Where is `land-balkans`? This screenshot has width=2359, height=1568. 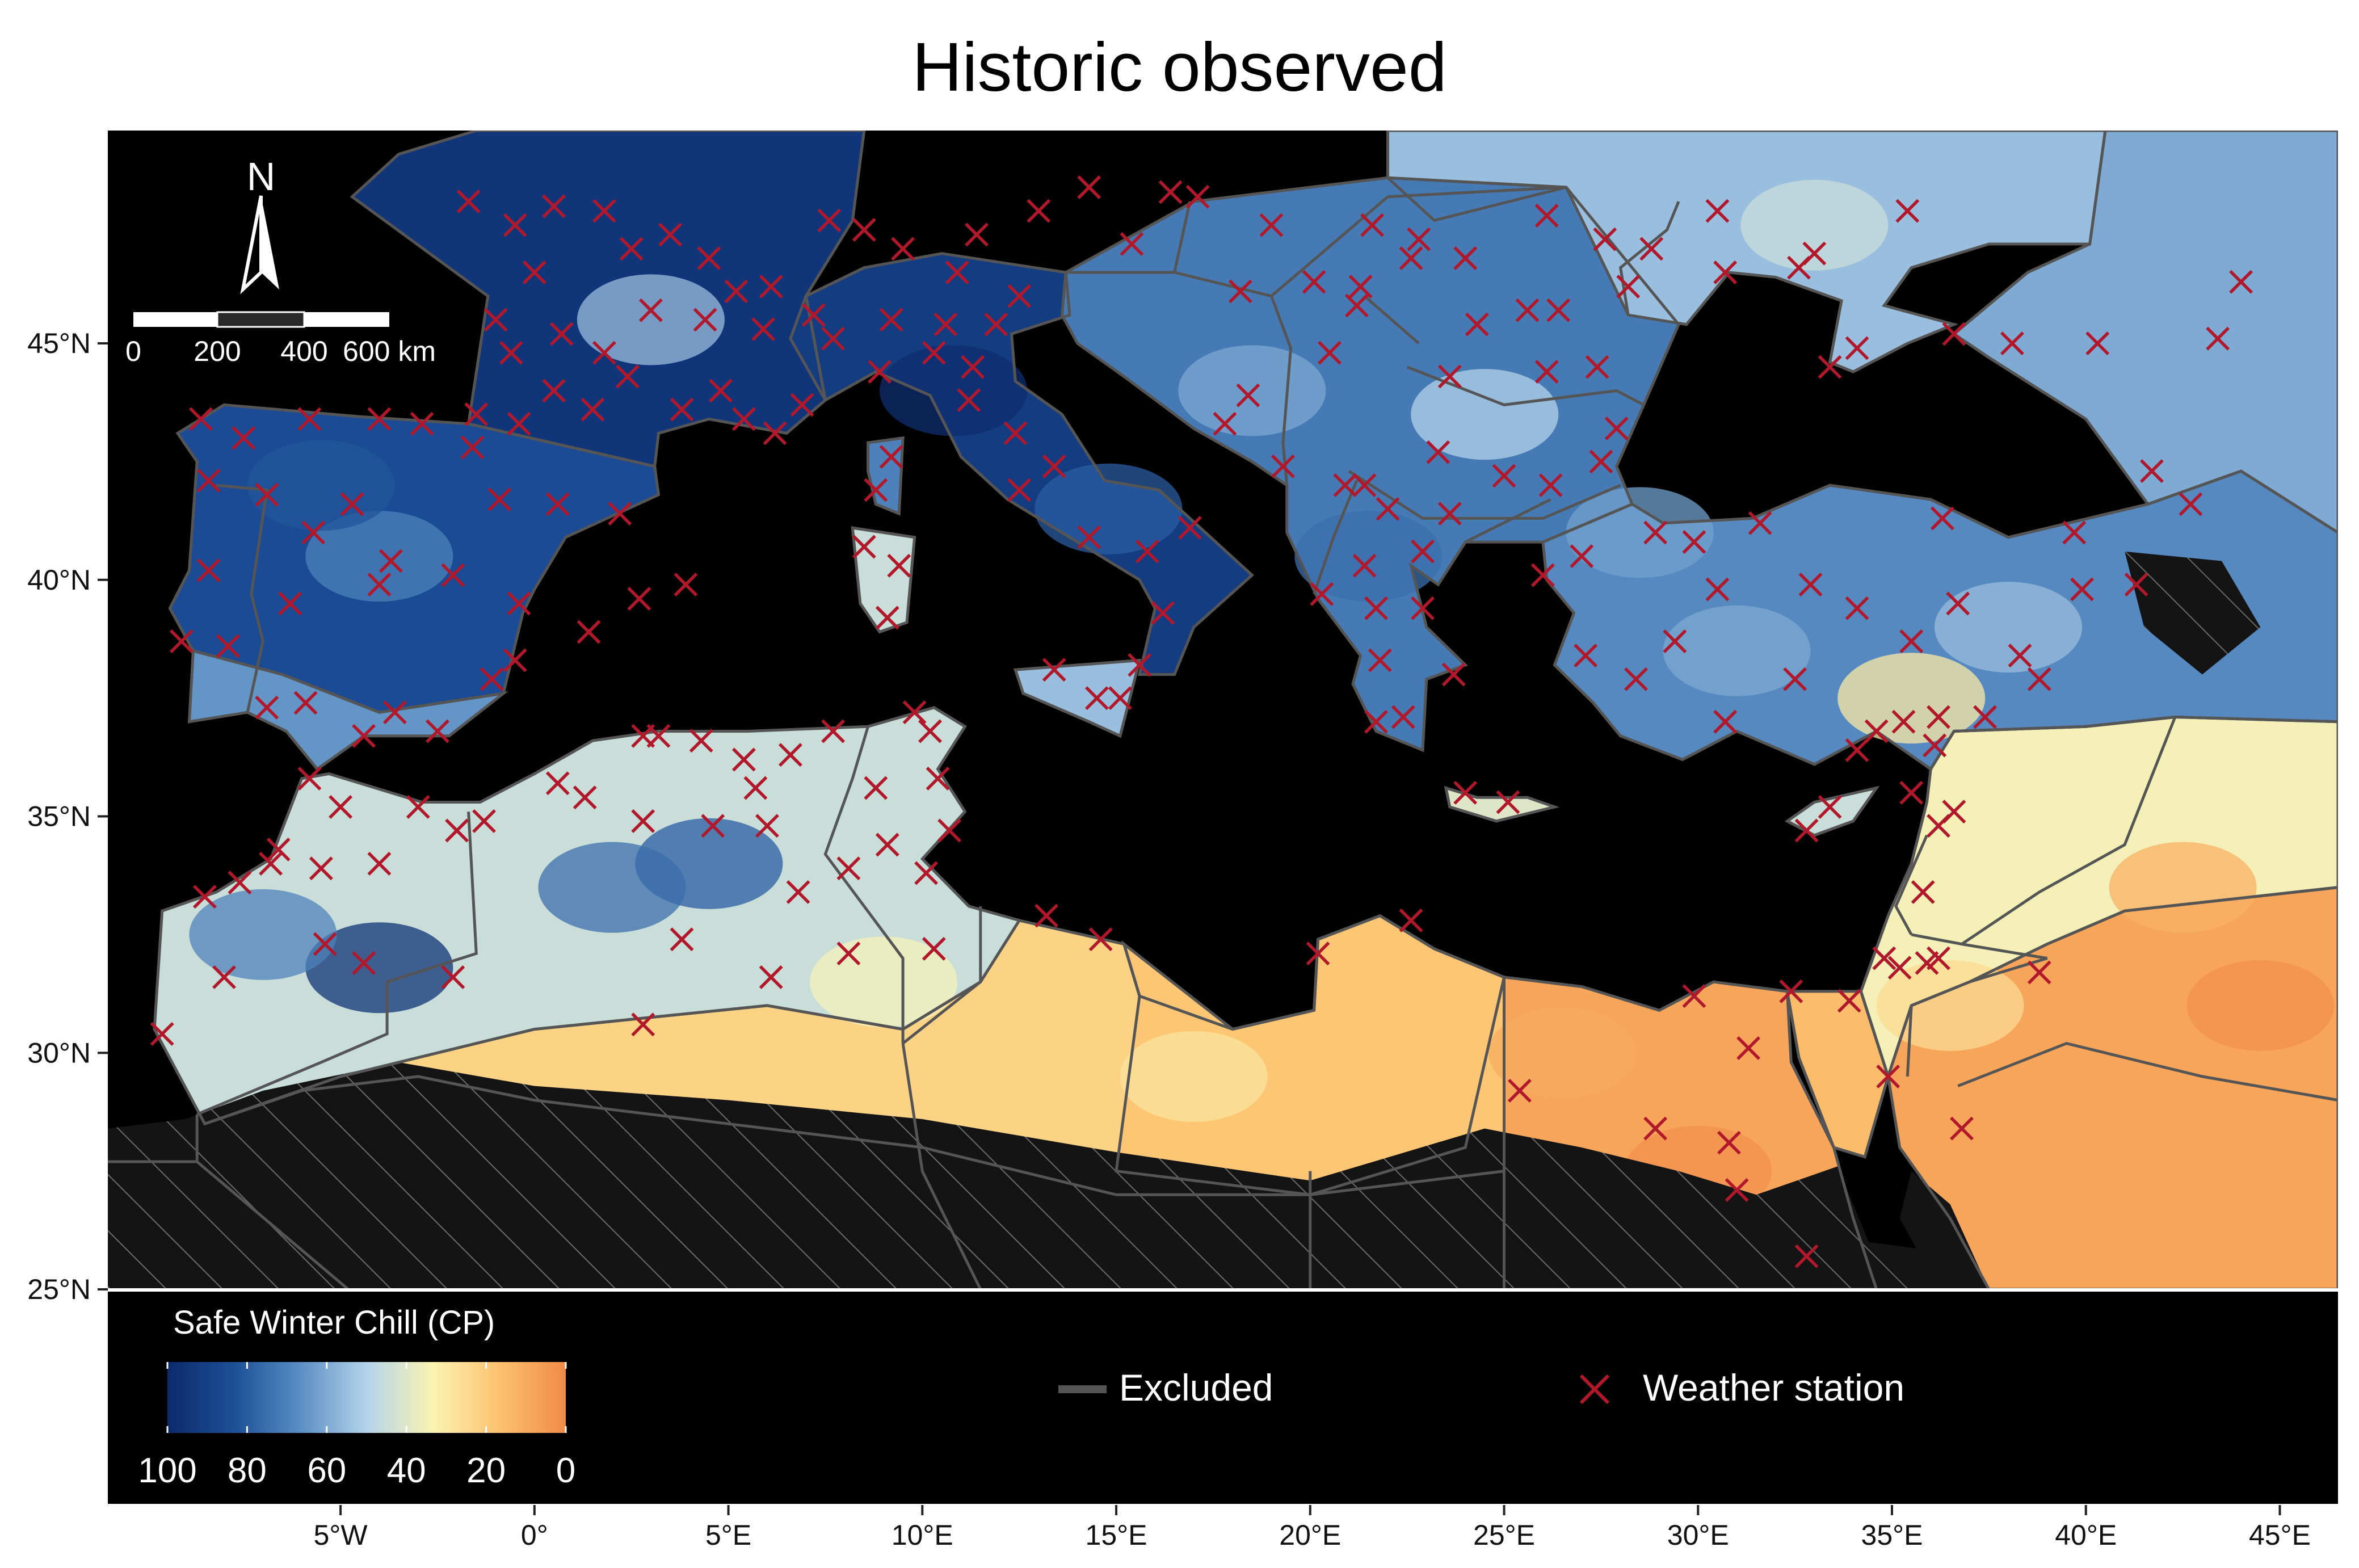 land-balkans is located at coordinates (1370, 464).